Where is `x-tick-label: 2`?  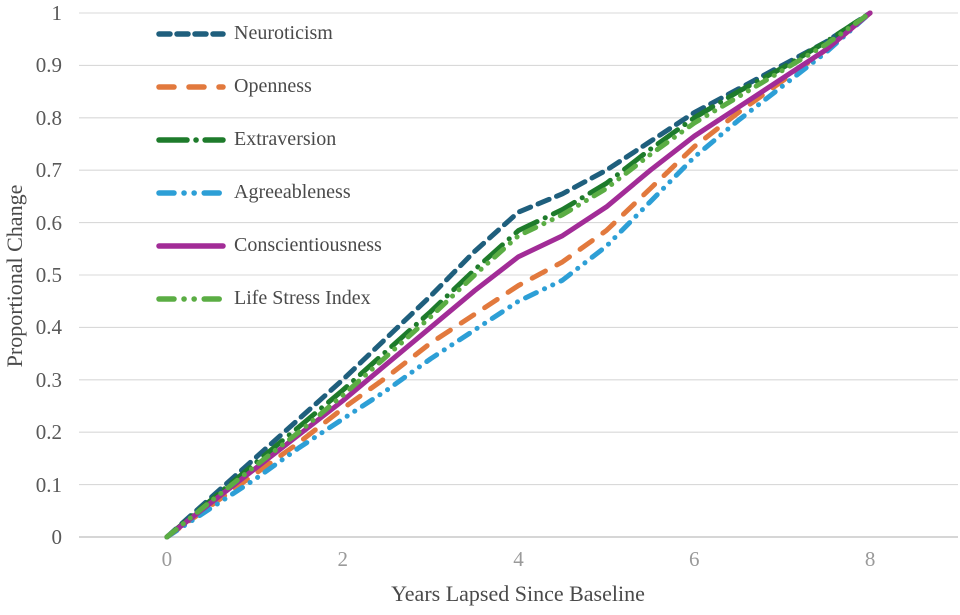
x-tick-label: 2 is located at coordinates (342, 559).